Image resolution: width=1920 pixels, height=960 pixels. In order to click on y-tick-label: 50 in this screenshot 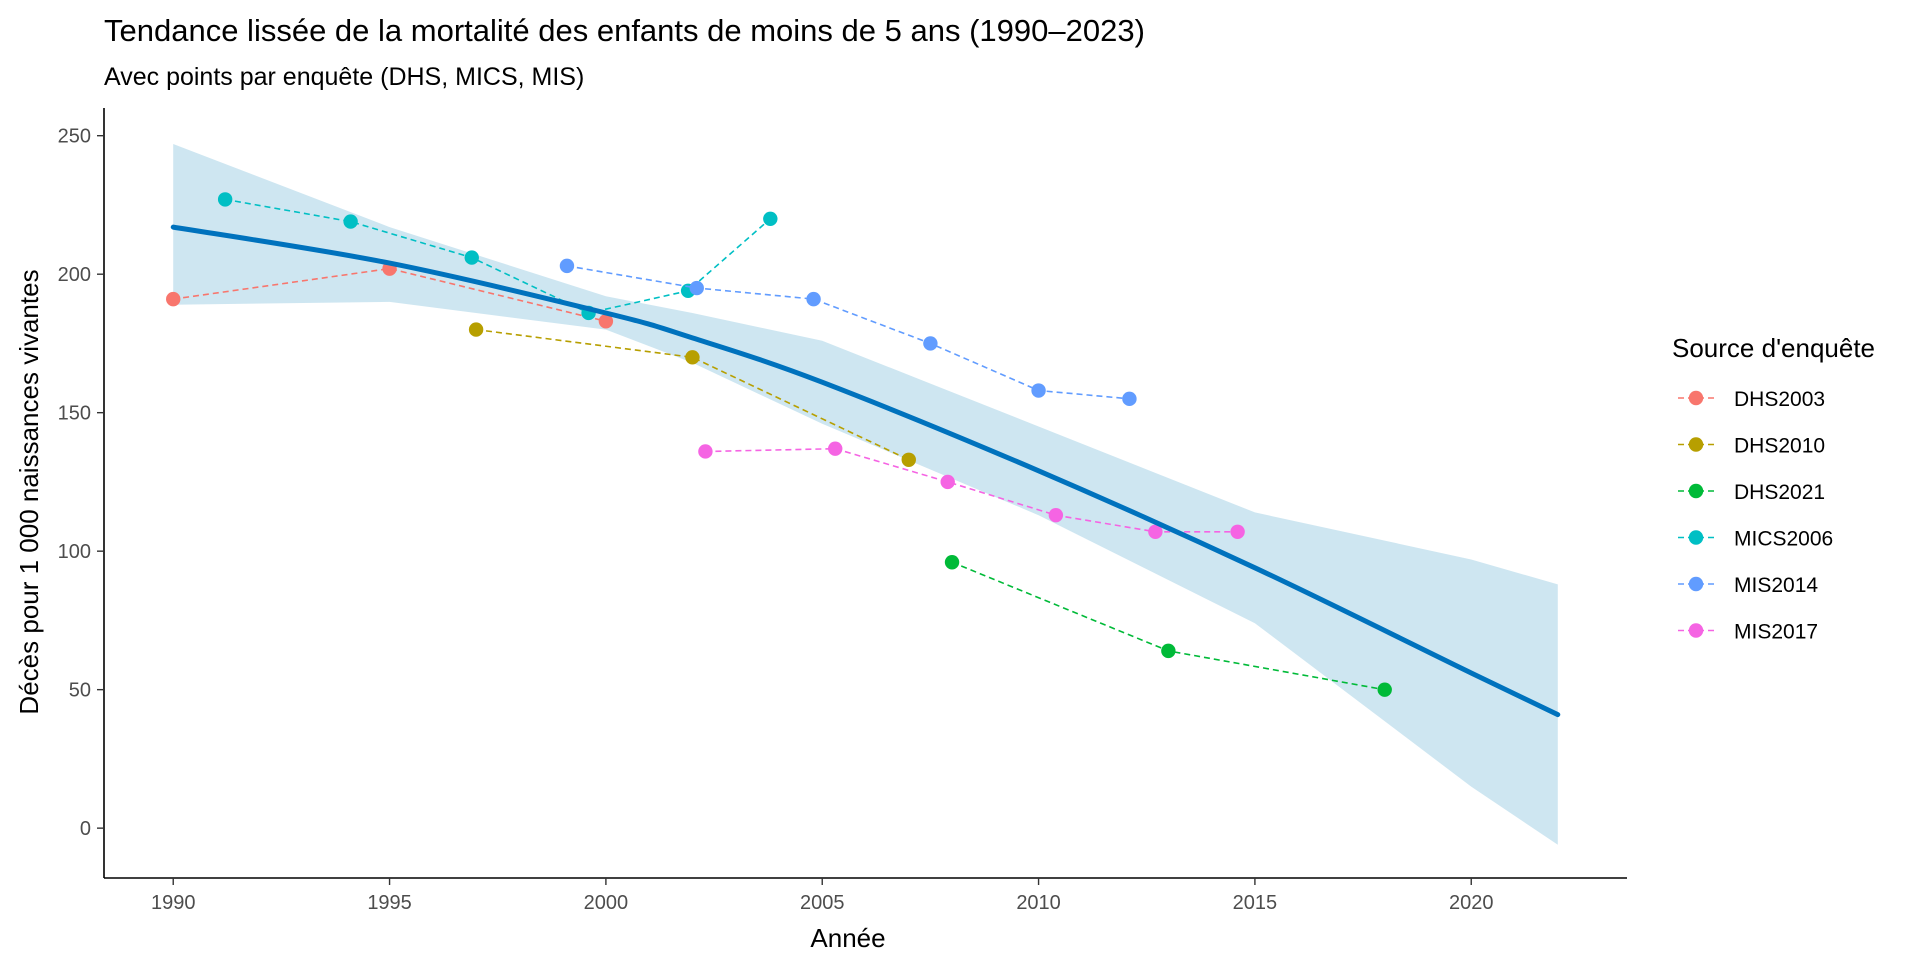, I will do `click(80, 691)`.